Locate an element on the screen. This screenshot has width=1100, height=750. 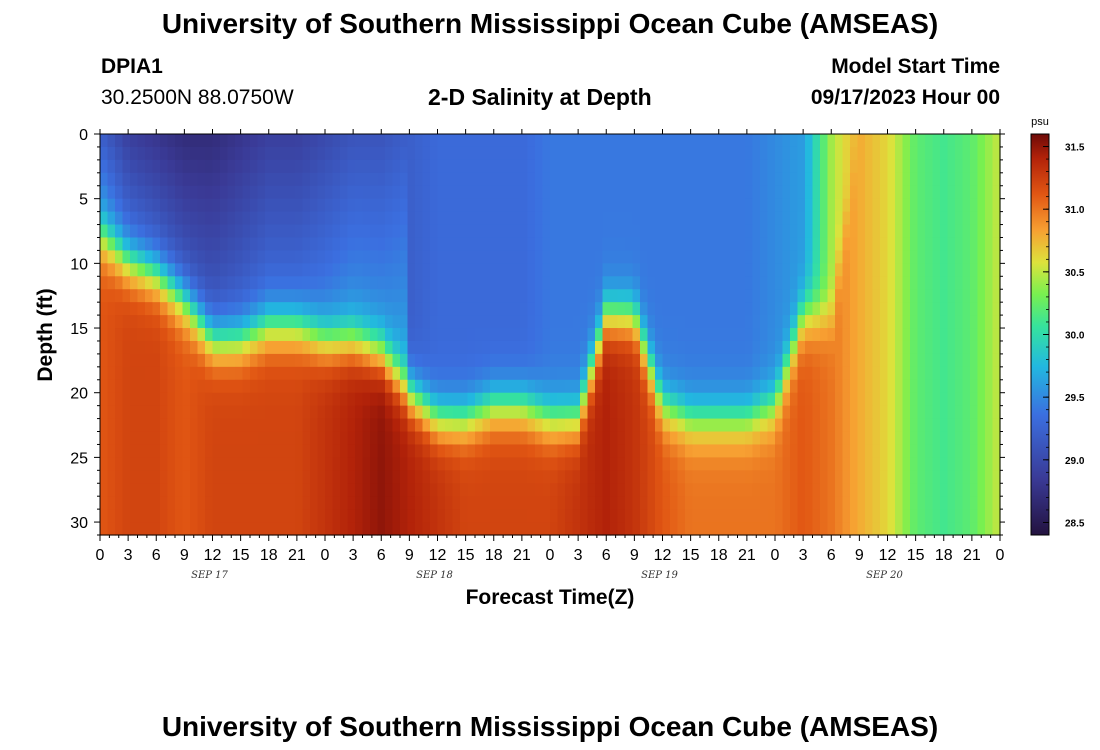
x-tick-label: 6 is located at coordinates (606, 555).